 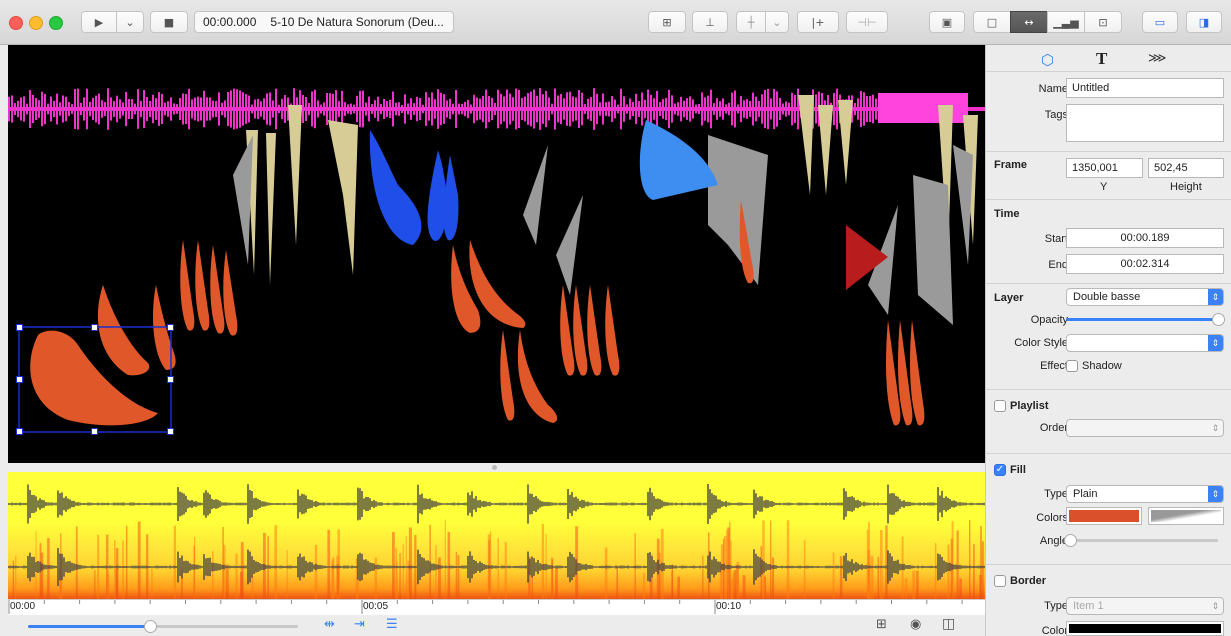 I want to click on distribute-options-button: ⌄, so click(x=777, y=22).